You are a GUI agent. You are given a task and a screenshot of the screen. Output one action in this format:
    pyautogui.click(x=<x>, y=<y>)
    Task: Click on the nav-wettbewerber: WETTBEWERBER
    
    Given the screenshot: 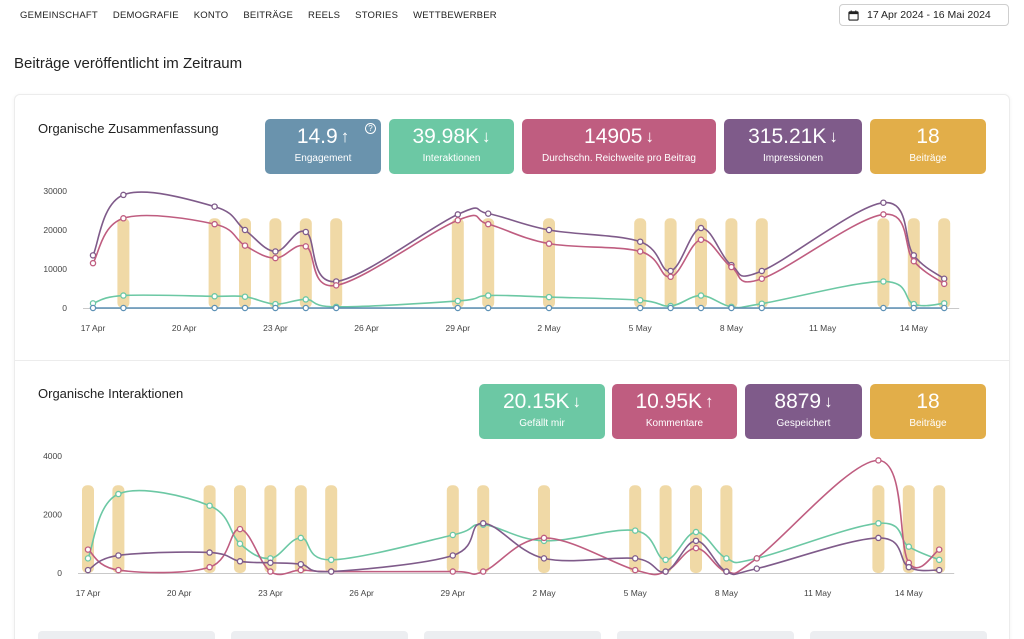 What is the action you would take?
    pyautogui.click(x=455, y=15)
    